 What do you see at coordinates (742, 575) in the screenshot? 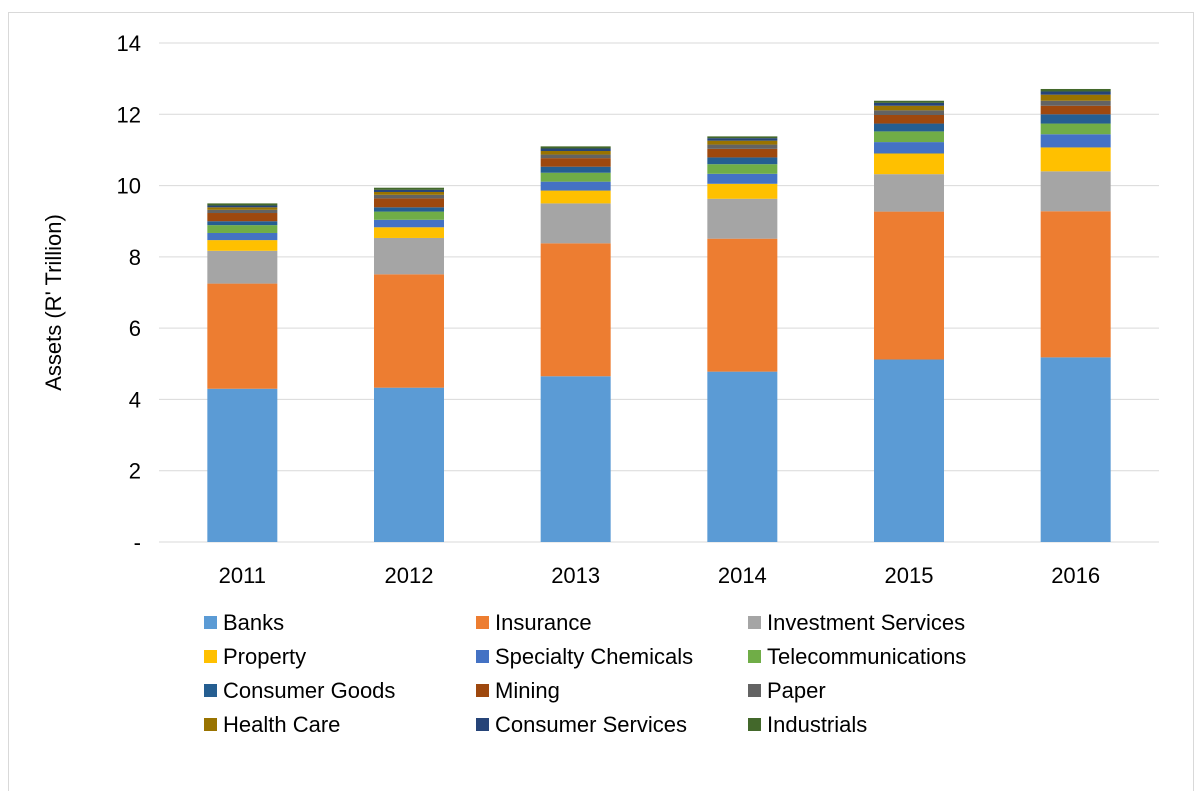
I see `x-tick-label: 2014` at bounding box center [742, 575].